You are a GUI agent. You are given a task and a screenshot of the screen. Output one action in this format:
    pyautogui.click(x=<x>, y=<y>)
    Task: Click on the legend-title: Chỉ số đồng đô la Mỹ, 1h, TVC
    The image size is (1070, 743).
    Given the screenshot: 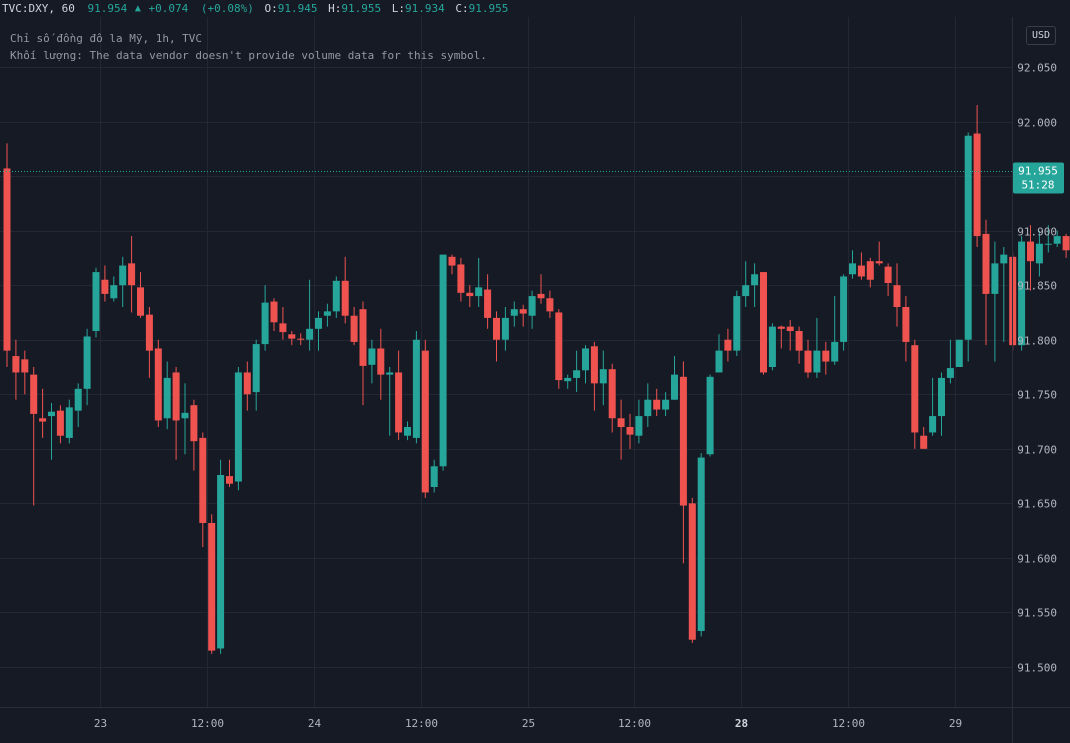 What is the action you would take?
    pyautogui.click(x=106, y=38)
    